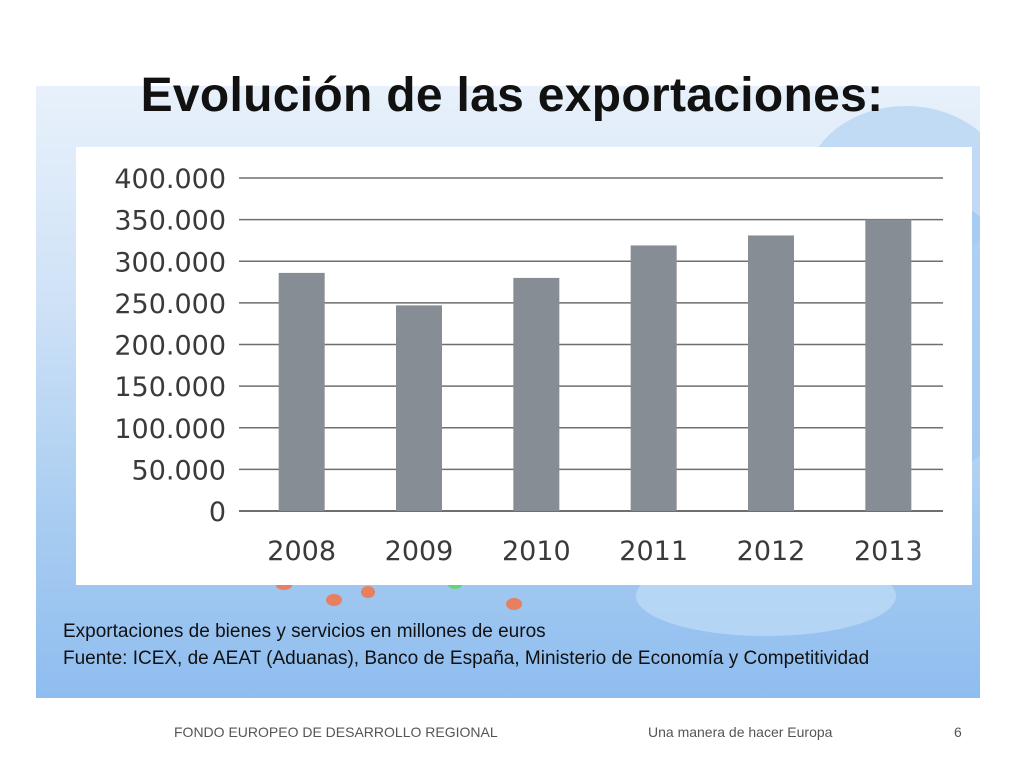 The height and width of the screenshot is (768, 1024). Describe the element at coordinates (170, 429) in the screenshot. I see `y-tick-label: 100.000` at that location.